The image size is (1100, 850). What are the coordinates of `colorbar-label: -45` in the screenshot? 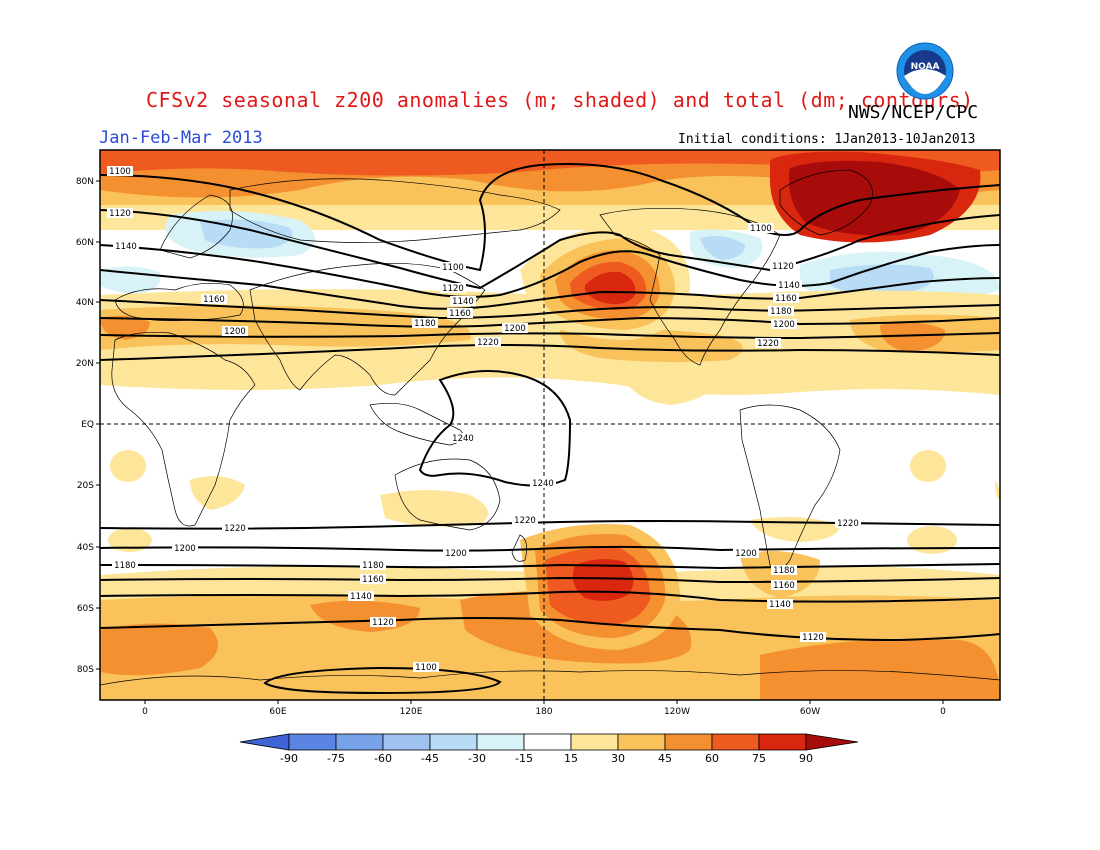 It's located at (430, 758).